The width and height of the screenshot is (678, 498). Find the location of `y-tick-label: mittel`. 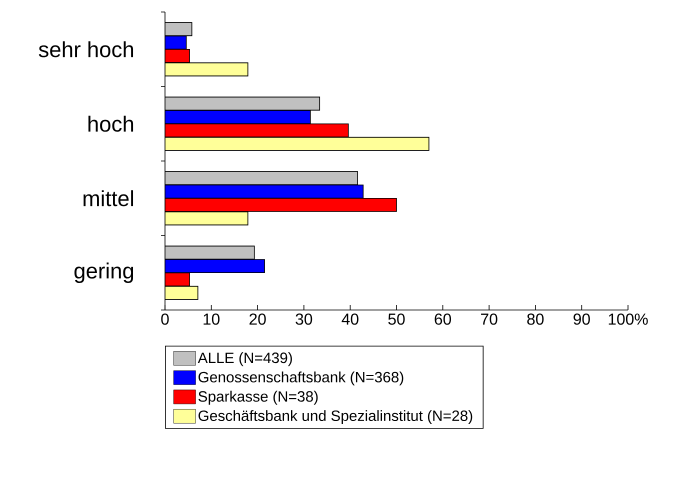

y-tick-label: mittel is located at coordinates (109, 198).